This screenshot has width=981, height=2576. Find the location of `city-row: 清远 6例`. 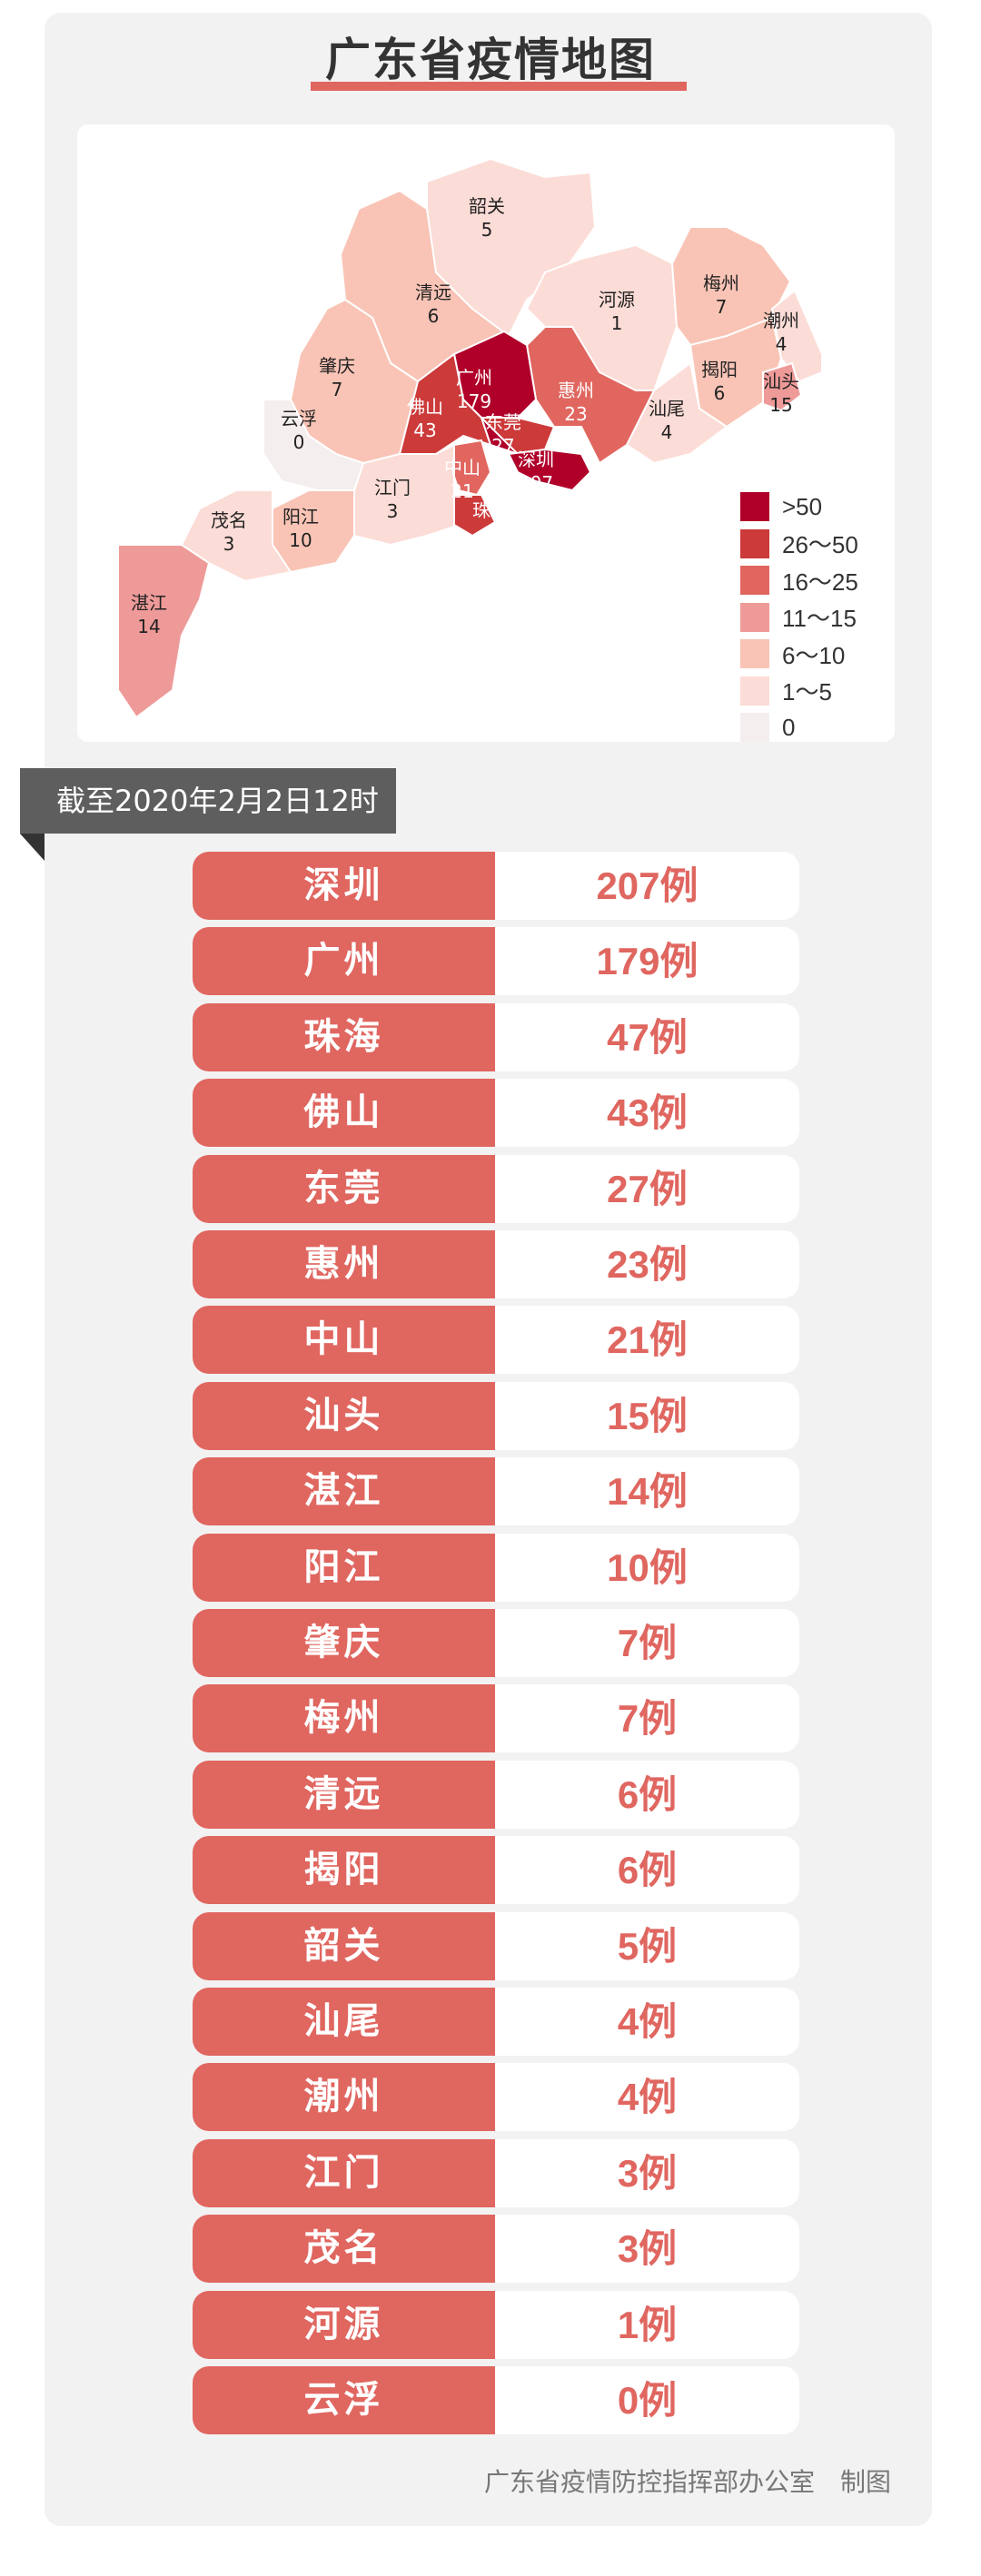

city-row: 清远 6例 is located at coordinates (496, 1794).